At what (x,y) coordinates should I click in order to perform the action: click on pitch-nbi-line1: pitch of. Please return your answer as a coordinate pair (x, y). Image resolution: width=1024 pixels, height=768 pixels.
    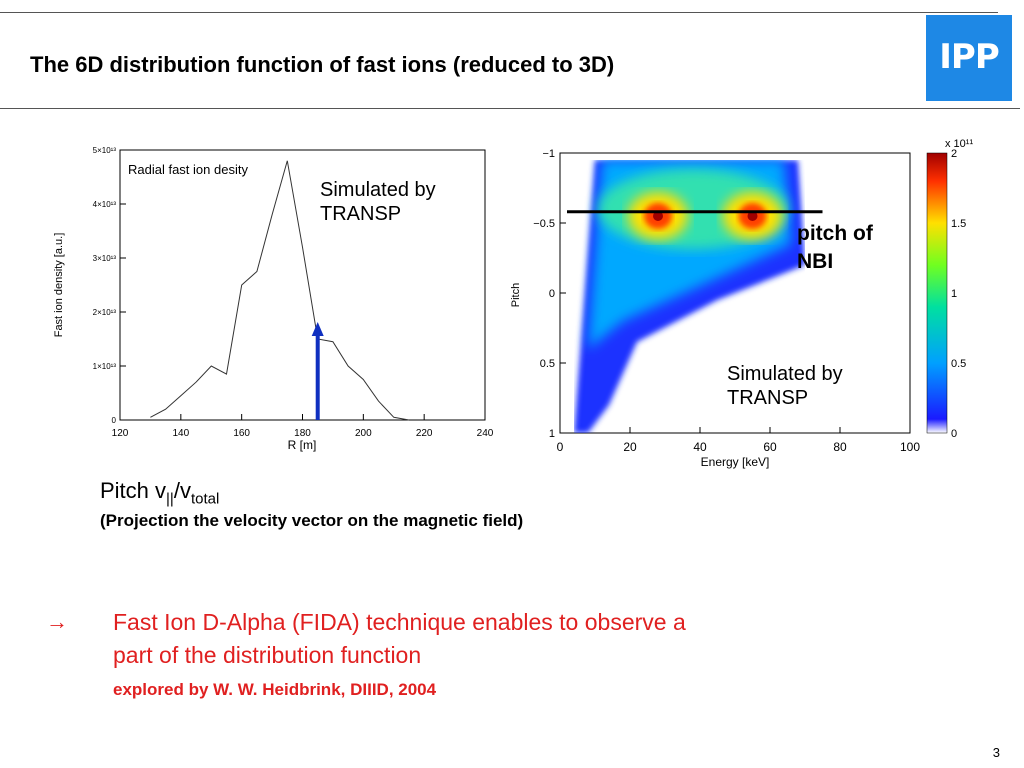
    Looking at the image, I should click on (835, 233).